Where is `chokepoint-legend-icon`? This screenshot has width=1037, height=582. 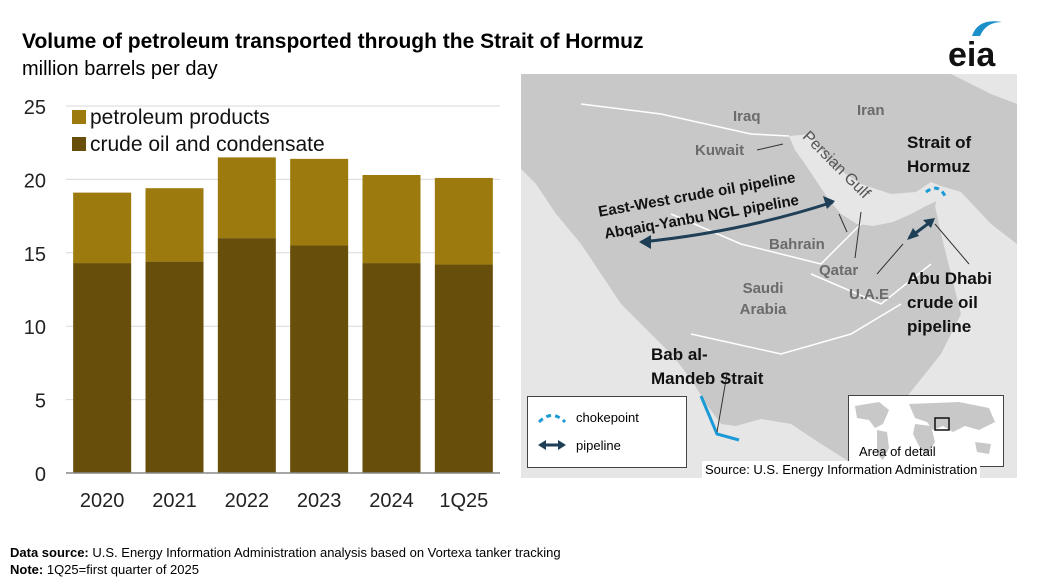
chokepoint-legend-icon is located at coordinates (552, 419).